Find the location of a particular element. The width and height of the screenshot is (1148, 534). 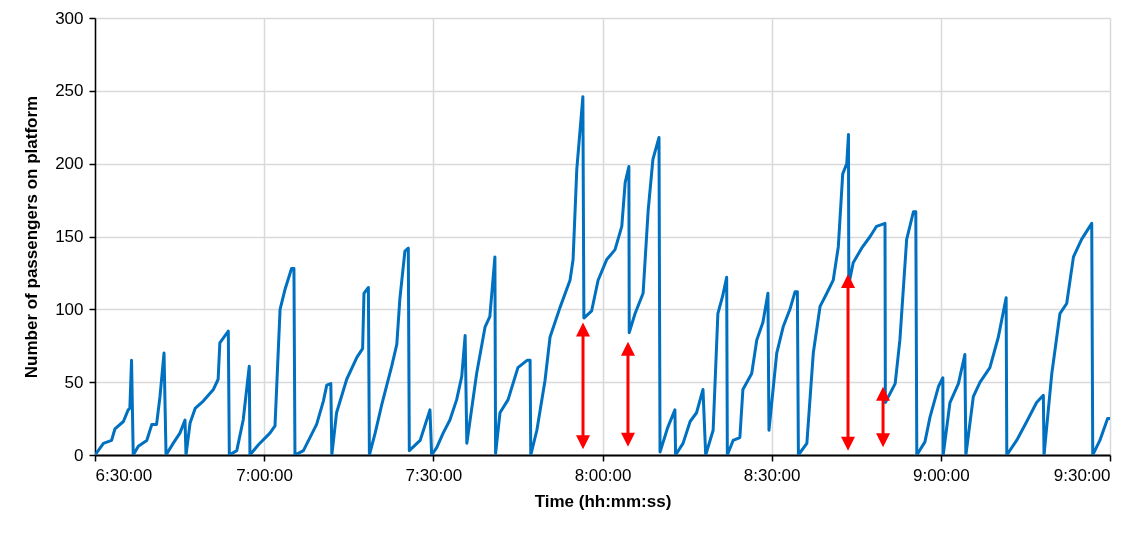

y-tick-label: 150 is located at coordinates (69, 236).